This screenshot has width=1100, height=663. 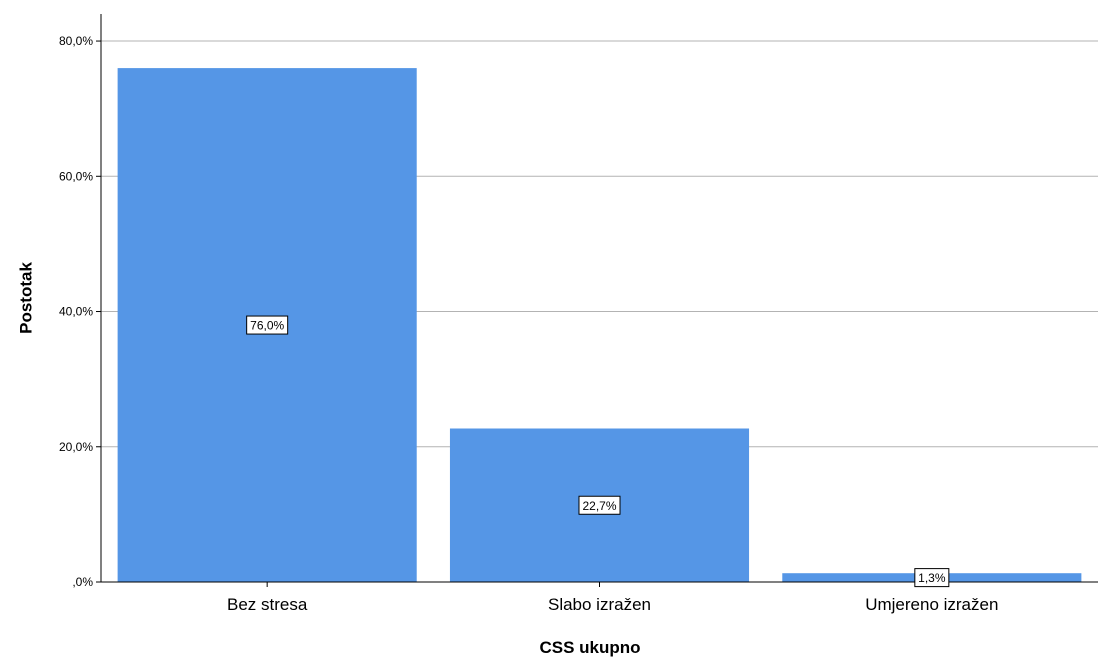 What do you see at coordinates (267, 604) in the screenshot?
I see `x-tick-label: Bez stresa` at bounding box center [267, 604].